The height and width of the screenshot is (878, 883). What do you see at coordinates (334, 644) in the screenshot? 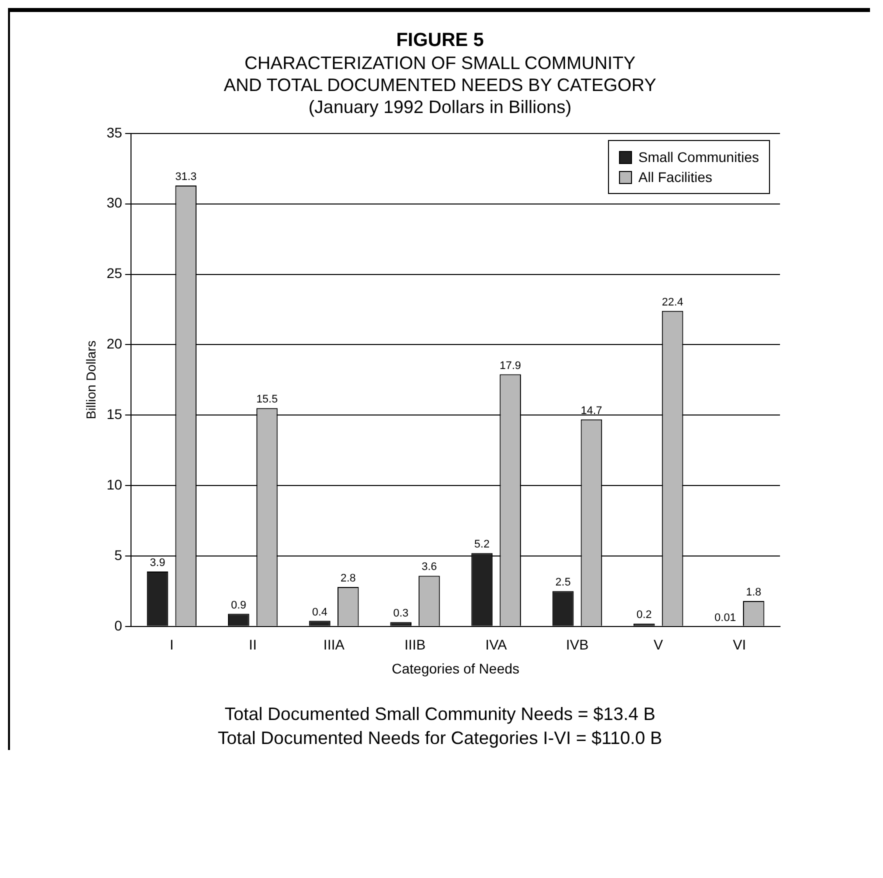
I see `x-tick-label: IIIA` at bounding box center [334, 644].